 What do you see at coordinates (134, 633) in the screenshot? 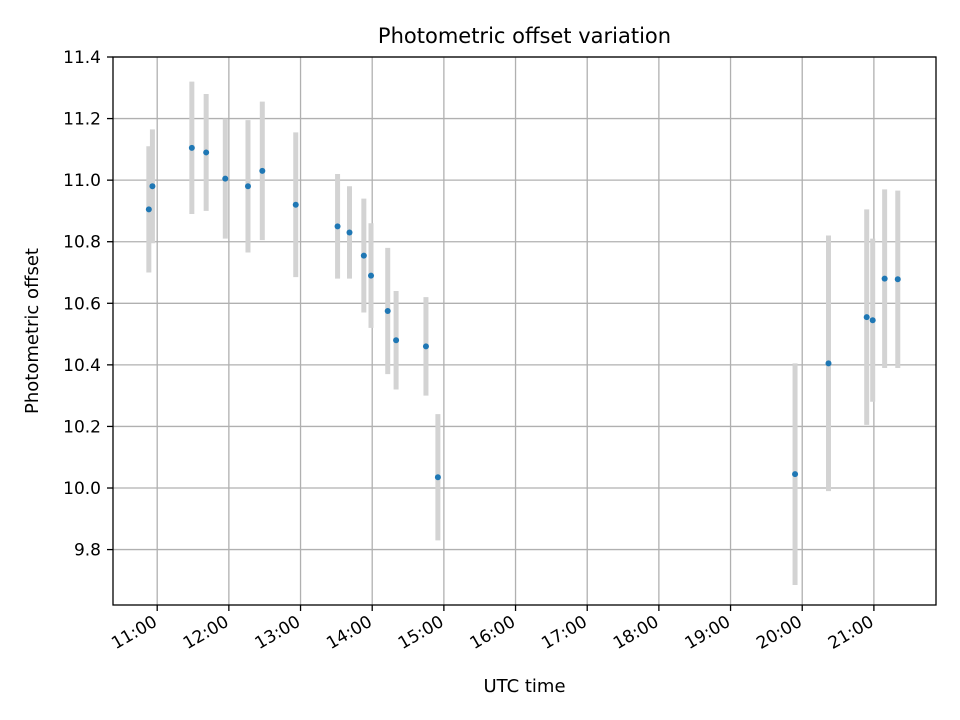
I see `x-tick-label: 11:00` at bounding box center [134, 633].